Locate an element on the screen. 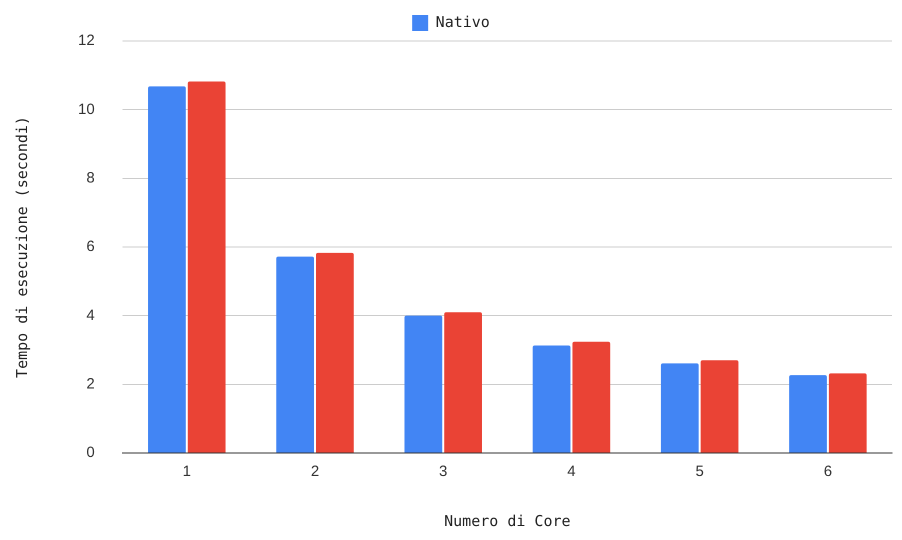 The image size is (902, 540). y-tick-label: 10 is located at coordinates (86, 109).